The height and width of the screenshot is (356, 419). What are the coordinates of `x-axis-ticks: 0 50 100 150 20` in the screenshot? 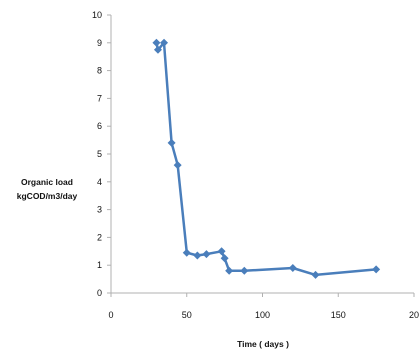 It's located at (263, 306).